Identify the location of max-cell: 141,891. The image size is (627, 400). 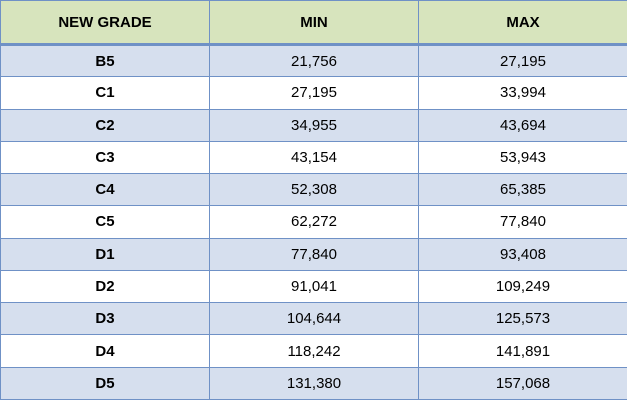
(522, 351).